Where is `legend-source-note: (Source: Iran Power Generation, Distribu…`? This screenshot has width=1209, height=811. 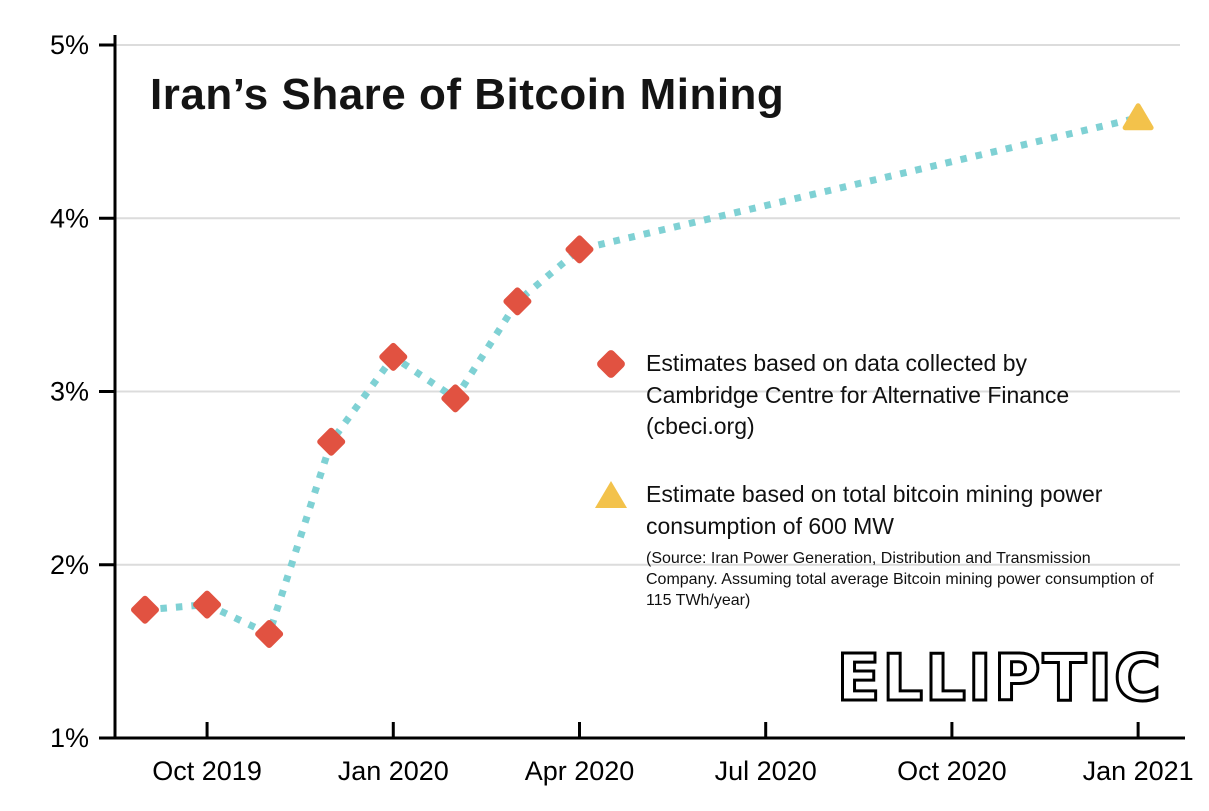 legend-source-note: (Source: Iran Power Generation, Distribu… is located at coordinates (900, 579).